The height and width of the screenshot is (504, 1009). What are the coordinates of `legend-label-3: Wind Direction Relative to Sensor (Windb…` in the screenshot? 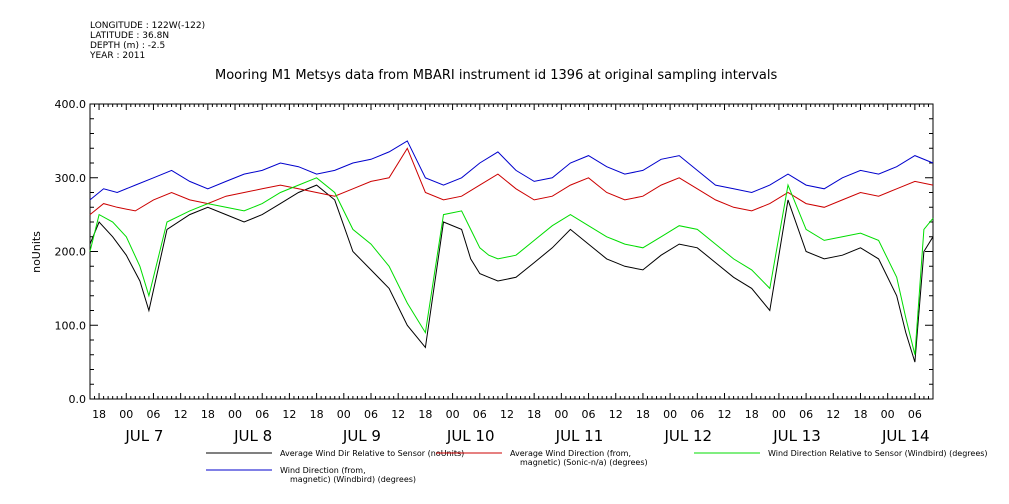 It's located at (878, 453).